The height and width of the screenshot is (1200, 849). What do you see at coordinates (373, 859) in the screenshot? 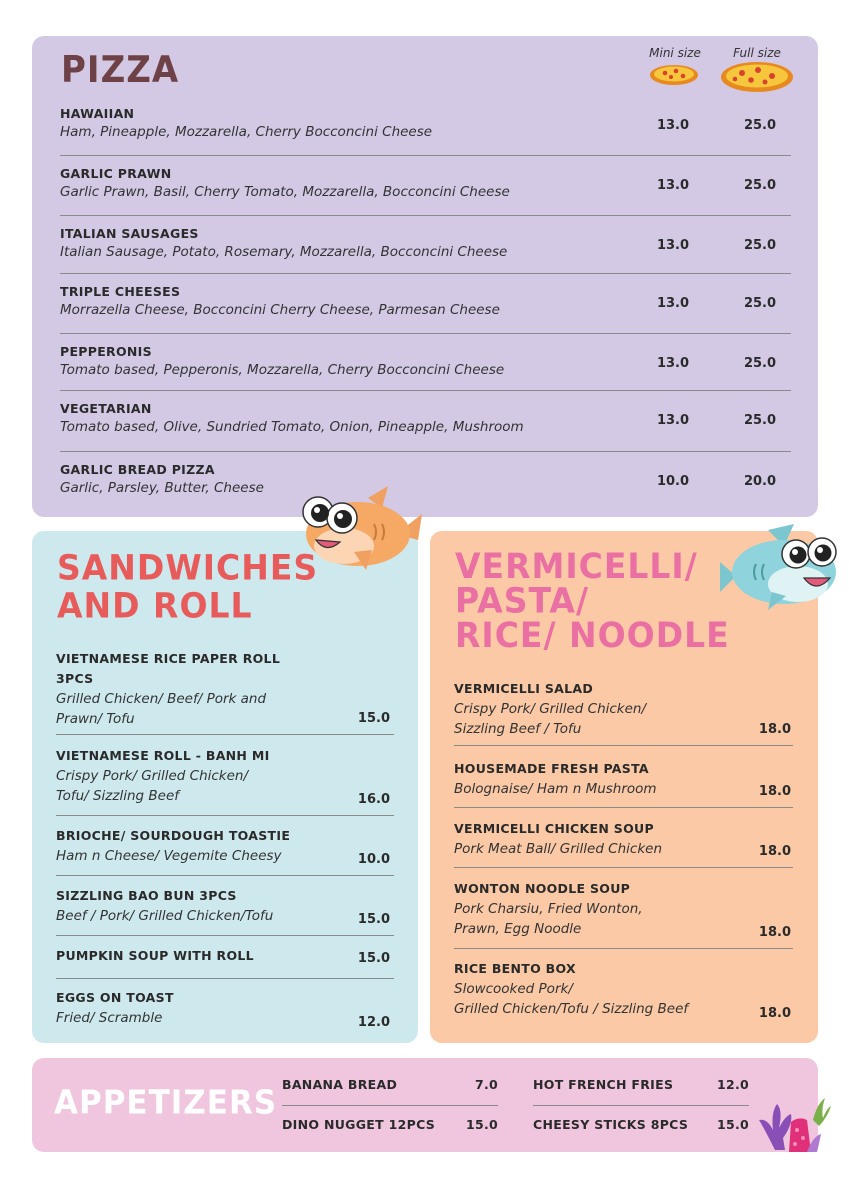
I see `item-price: 10.0` at bounding box center [373, 859].